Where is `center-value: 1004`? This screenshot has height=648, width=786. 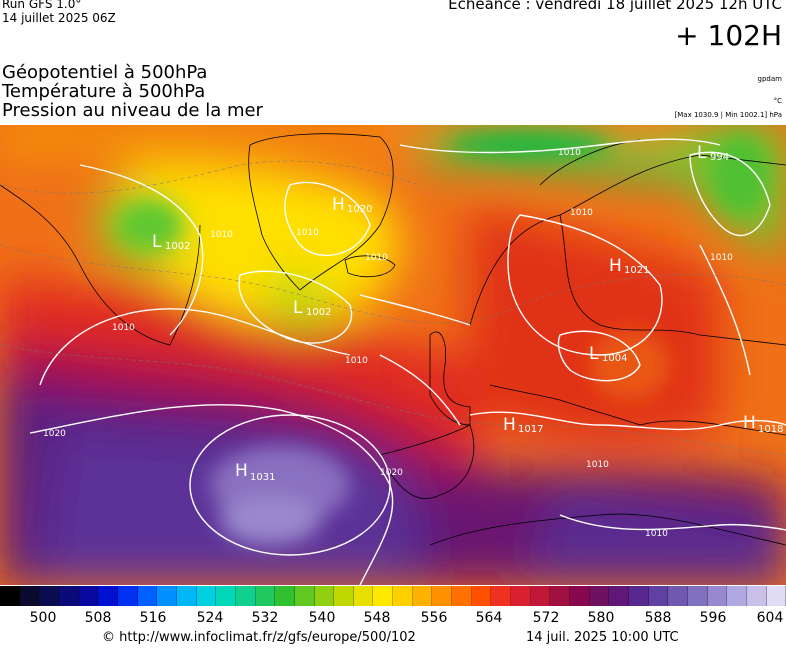 center-value: 1004 is located at coordinates (614, 358).